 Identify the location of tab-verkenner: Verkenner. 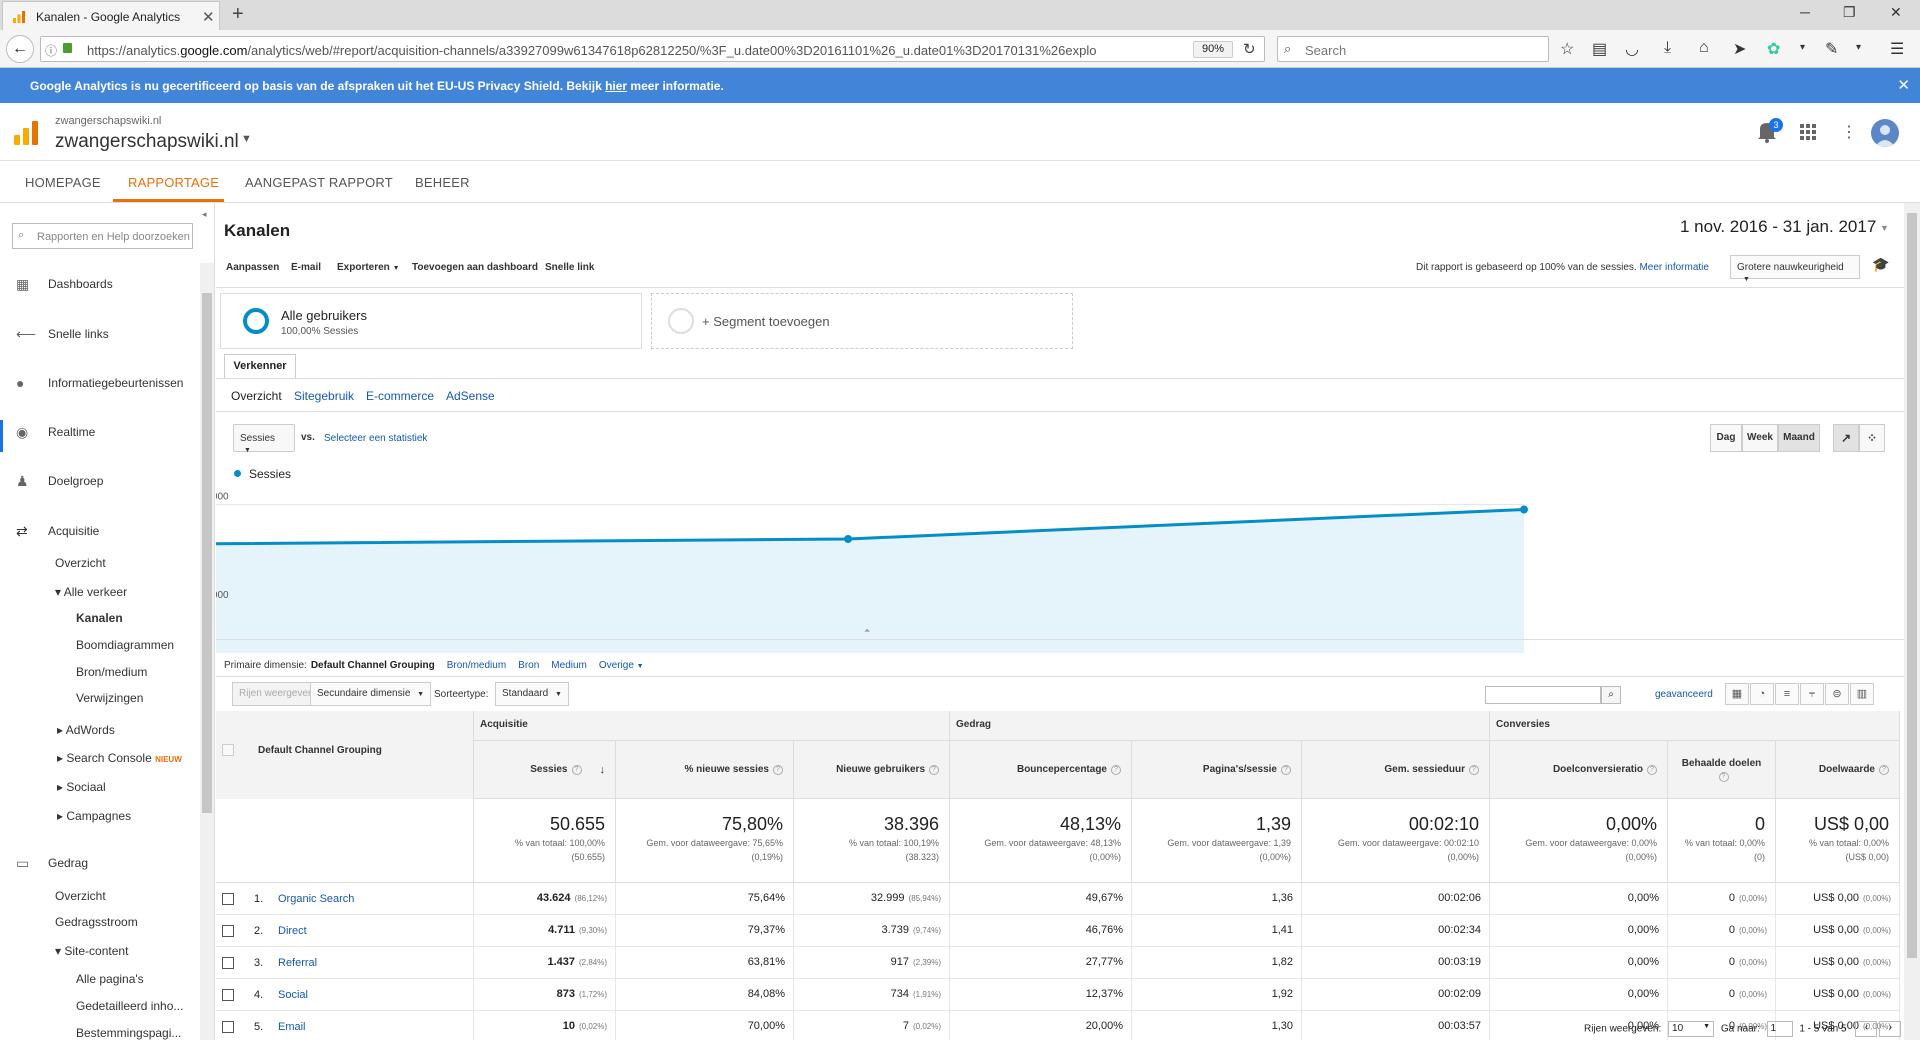
(260, 366).